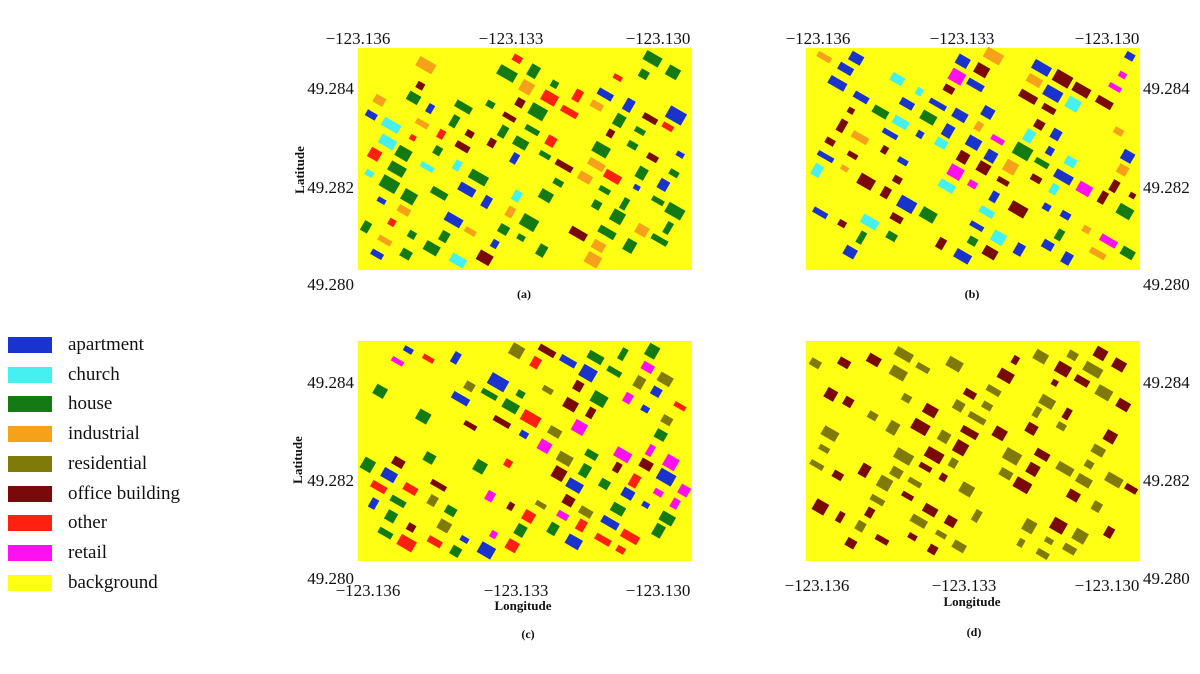  I want to click on buildings-panel-a, so click(523, 159).